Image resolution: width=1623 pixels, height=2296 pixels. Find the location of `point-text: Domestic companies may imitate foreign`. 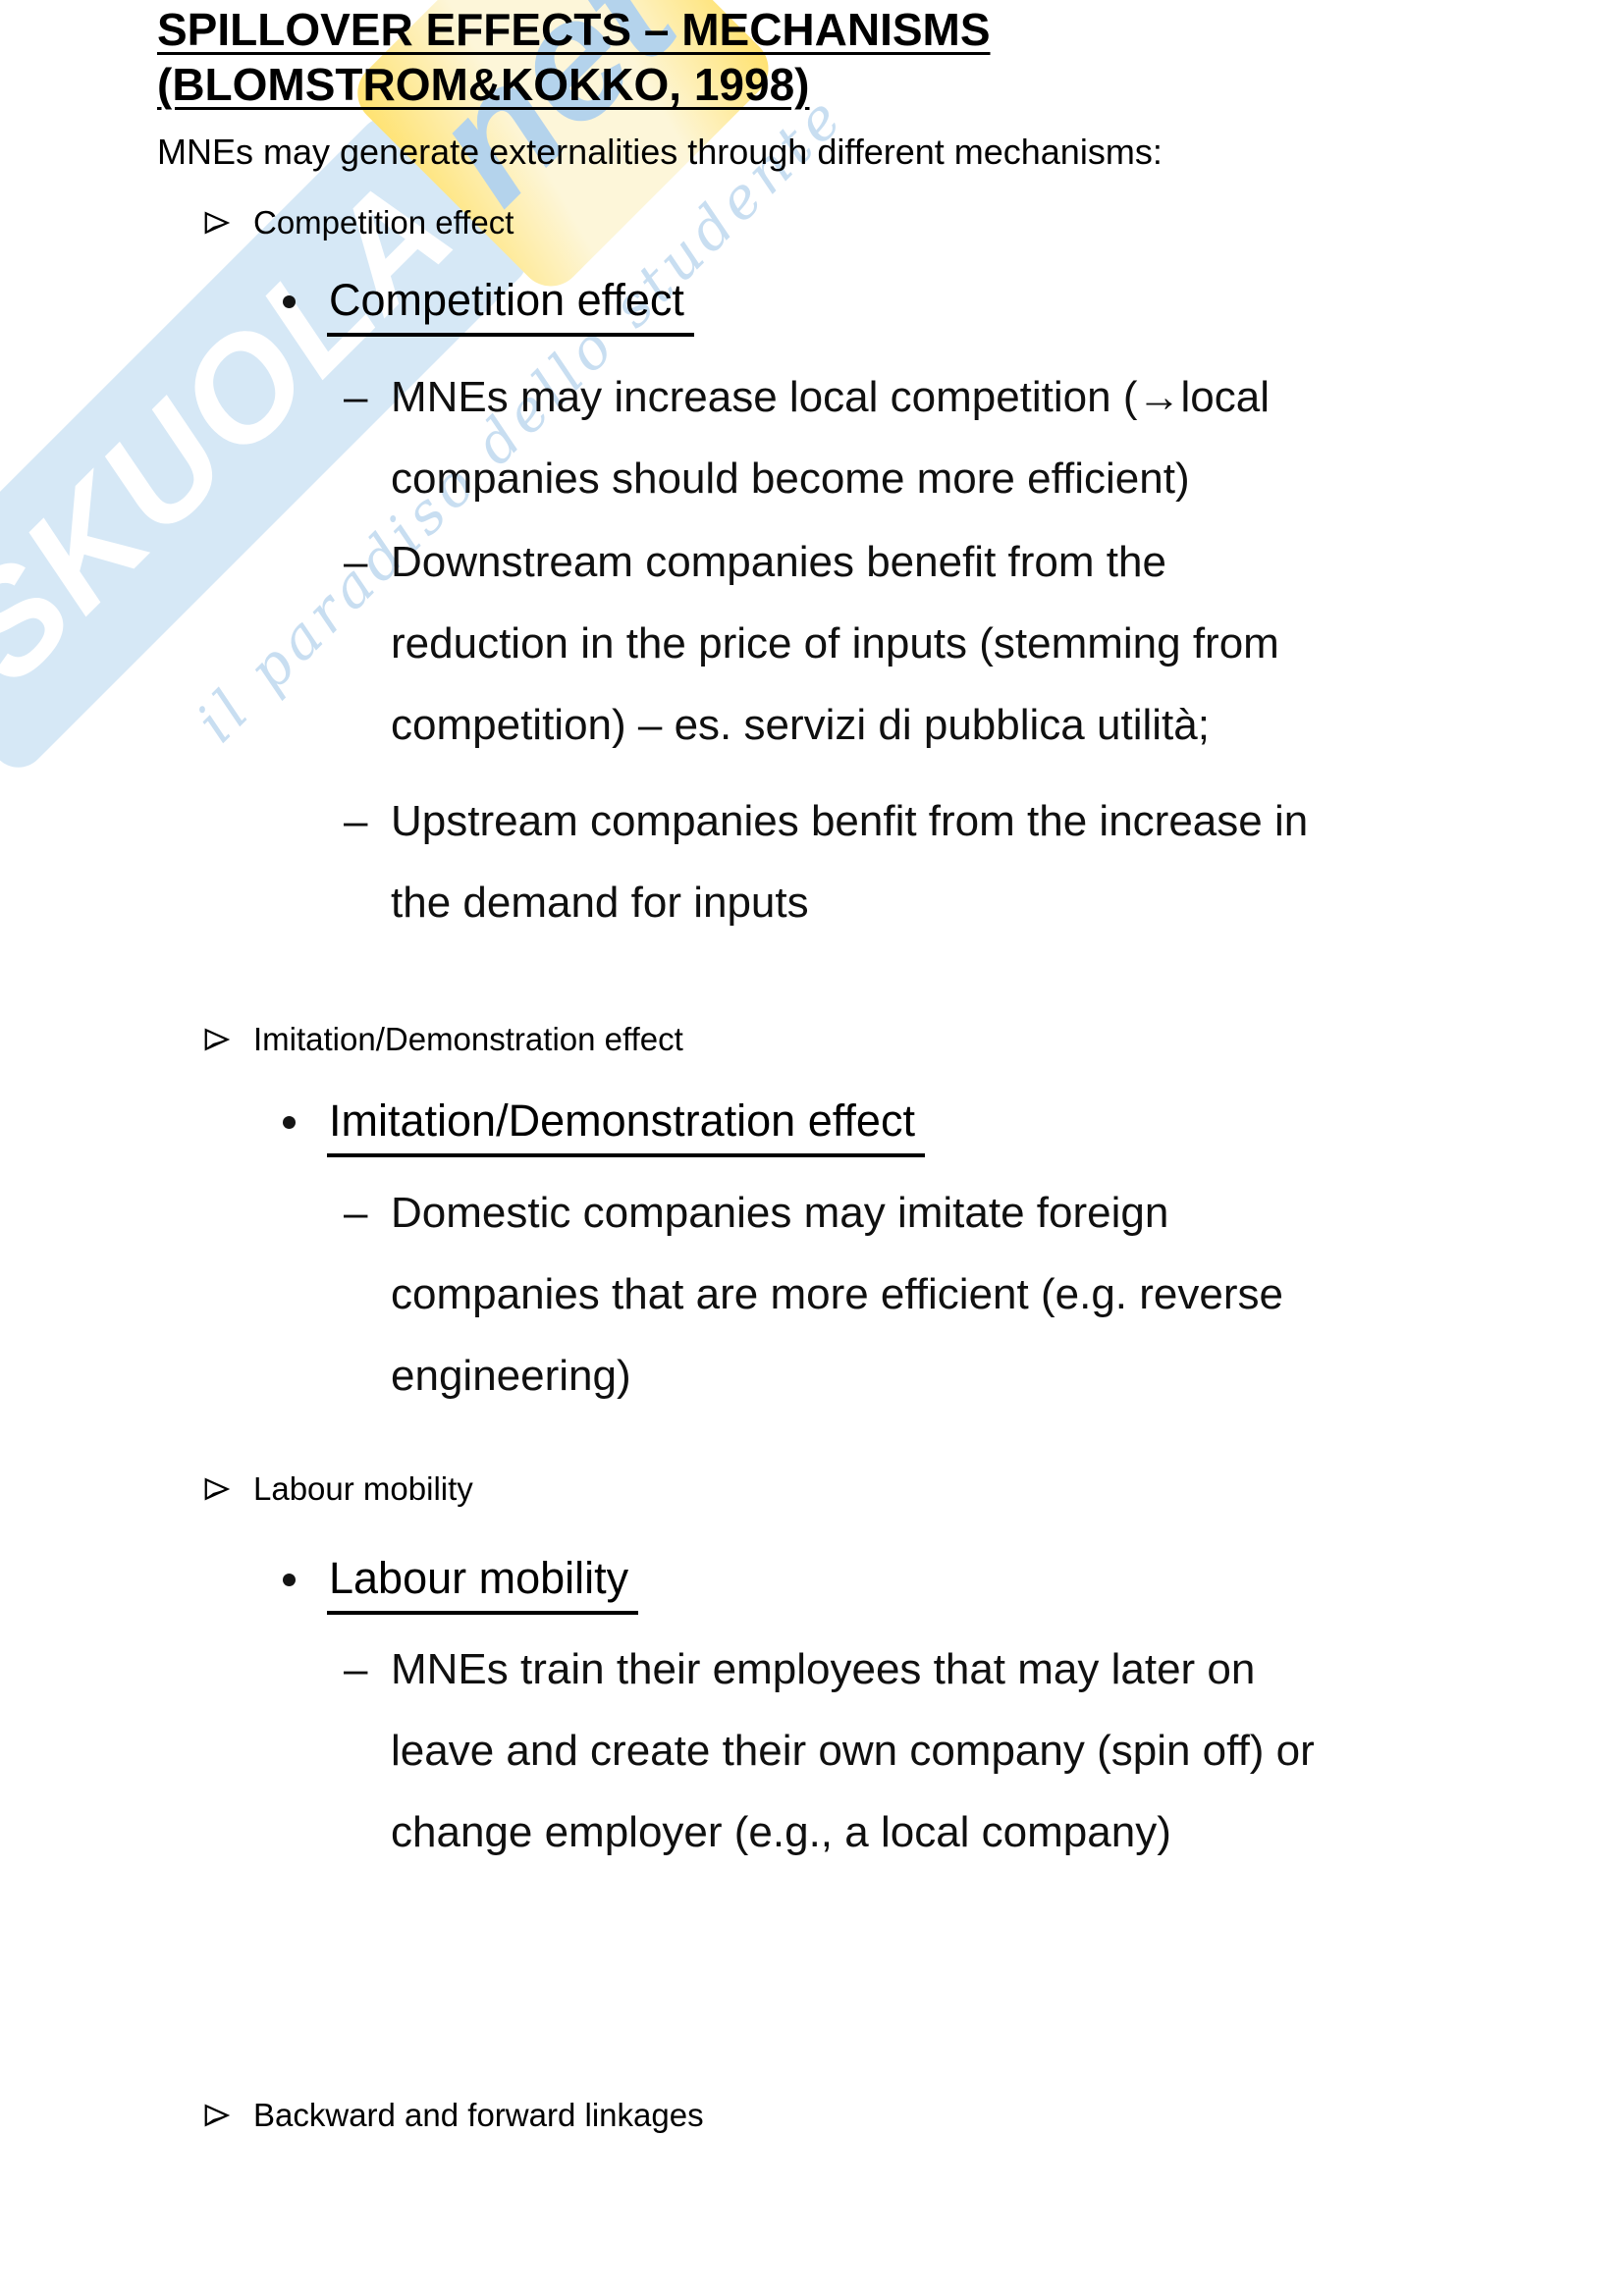

point-text: Domestic companies may imitate foreign is located at coordinates (780, 1213).